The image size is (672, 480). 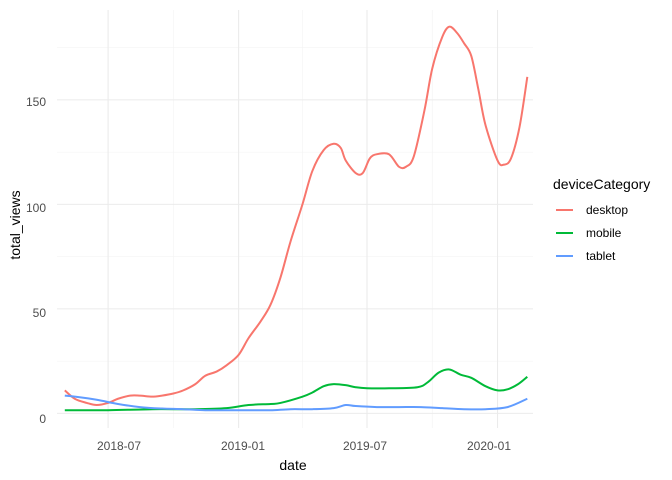 I want to click on legend-label-desktop: desktop, so click(x=607, y=210).